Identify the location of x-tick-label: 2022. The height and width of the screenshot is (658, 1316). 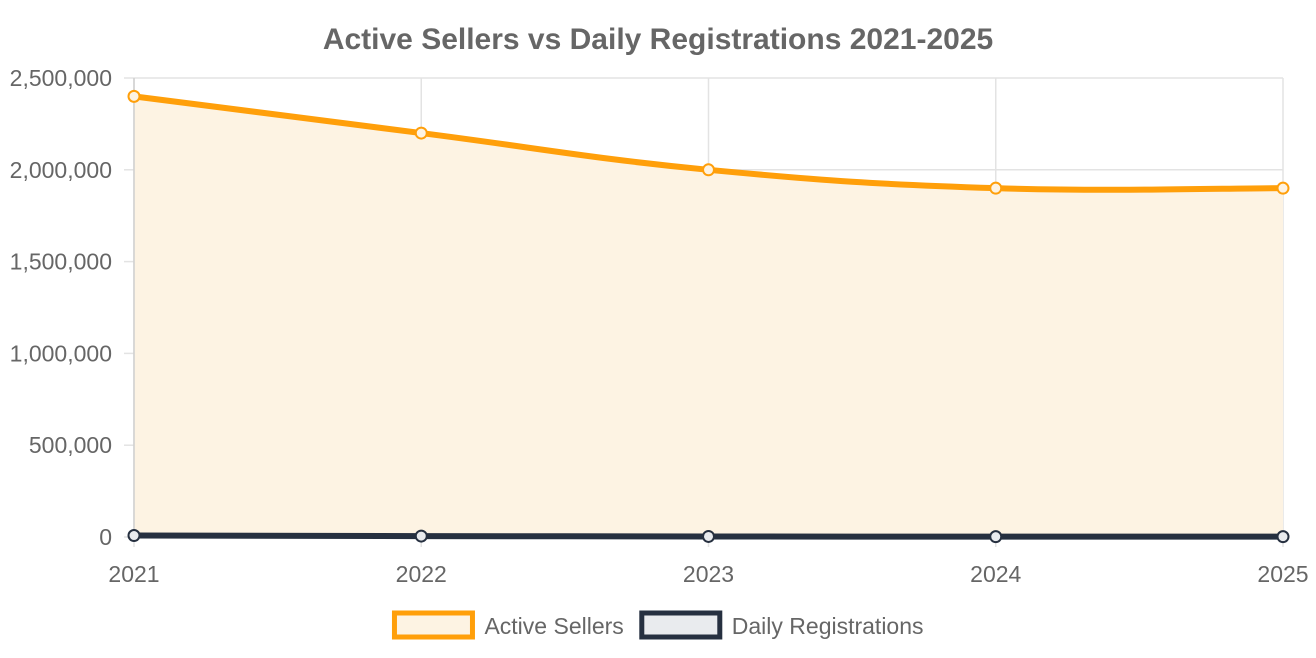
(421, 574).